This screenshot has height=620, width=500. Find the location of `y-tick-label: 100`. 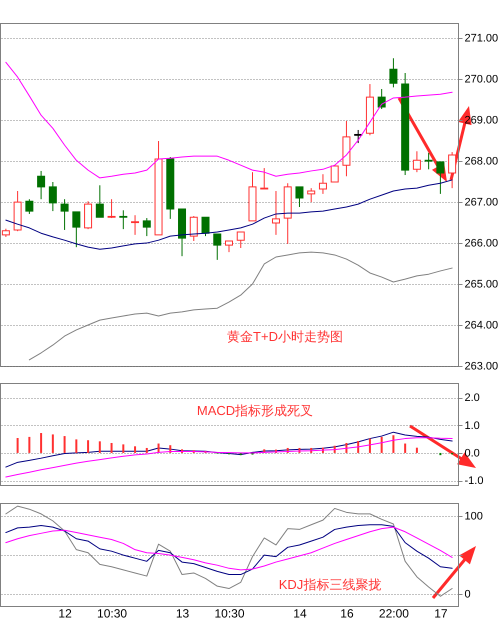

y-tick-label: 100 is located at coordinates (473, 516).